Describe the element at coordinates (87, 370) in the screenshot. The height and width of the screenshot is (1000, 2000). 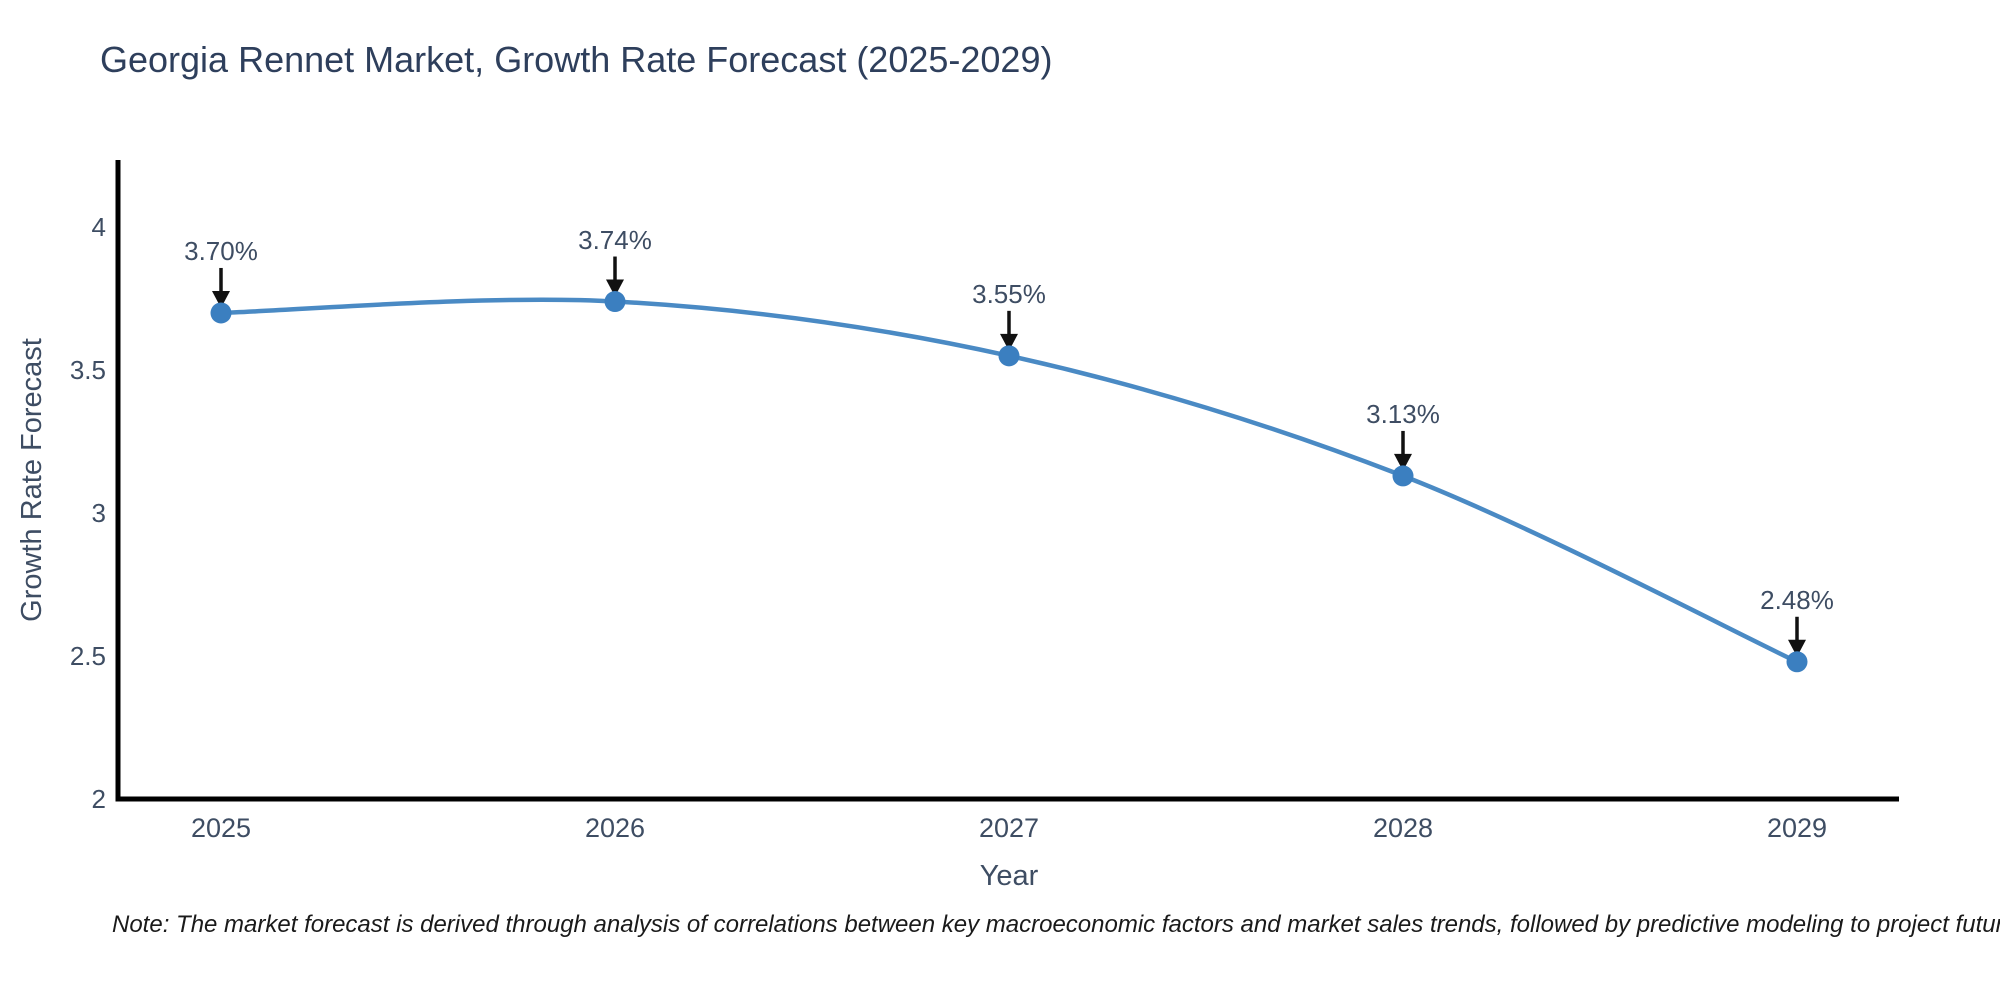
I see `y-tick-label: 3.5` at that location.